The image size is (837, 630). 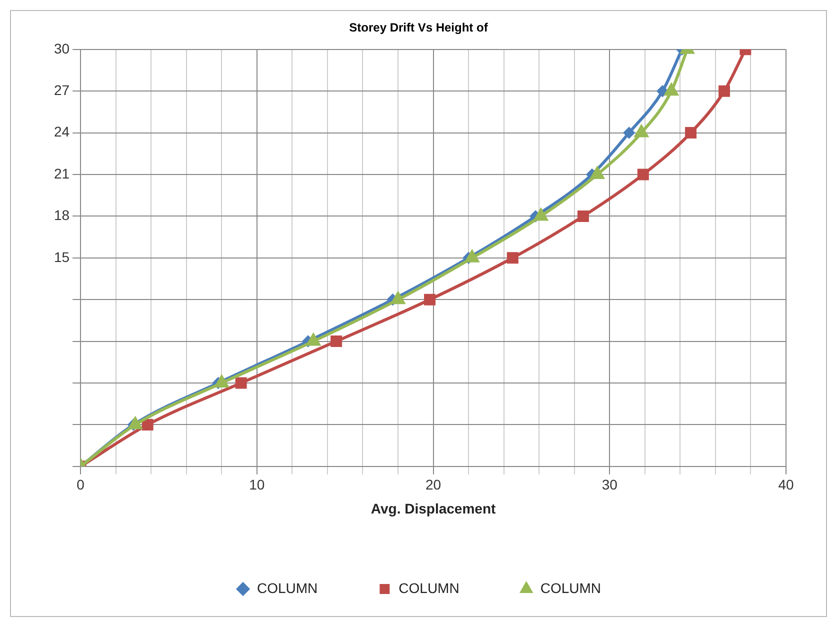 What do you see at coordinates (786, 484) in the screenshot?
I see `x-tick-label: 40` at bounding box center [786, 484].